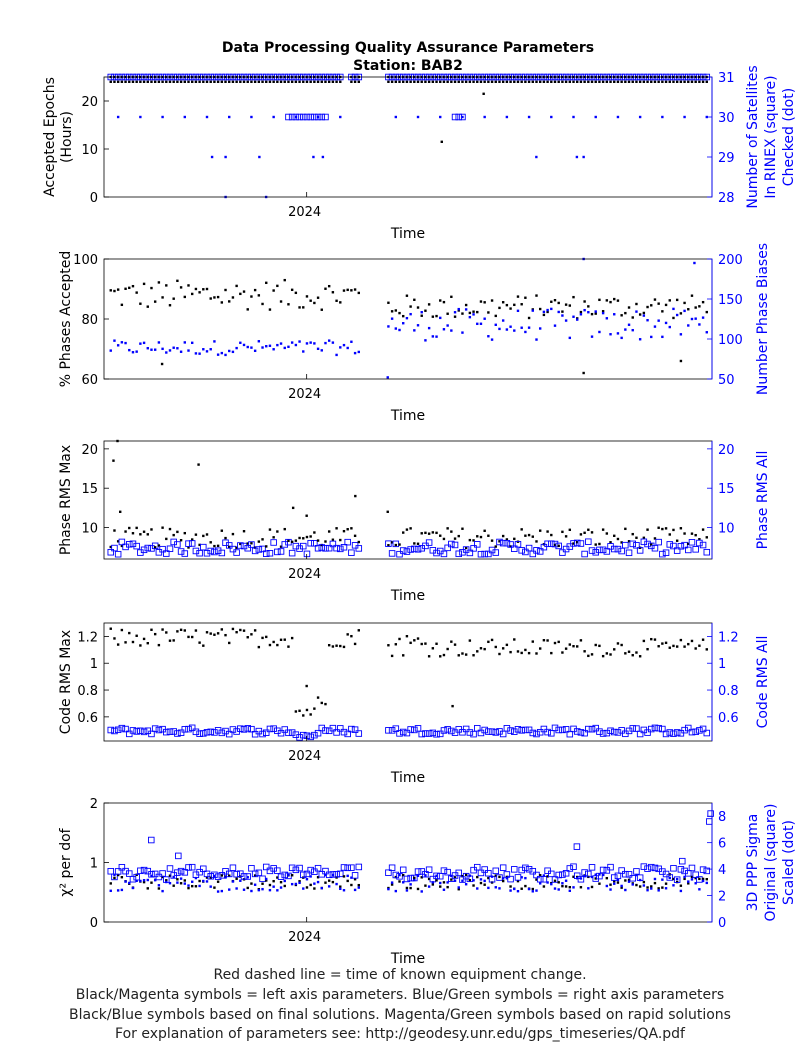 This screenshot has width=800, height=1050. I want to click on right-axis-label: Number of Satellites, so click(753, 136).